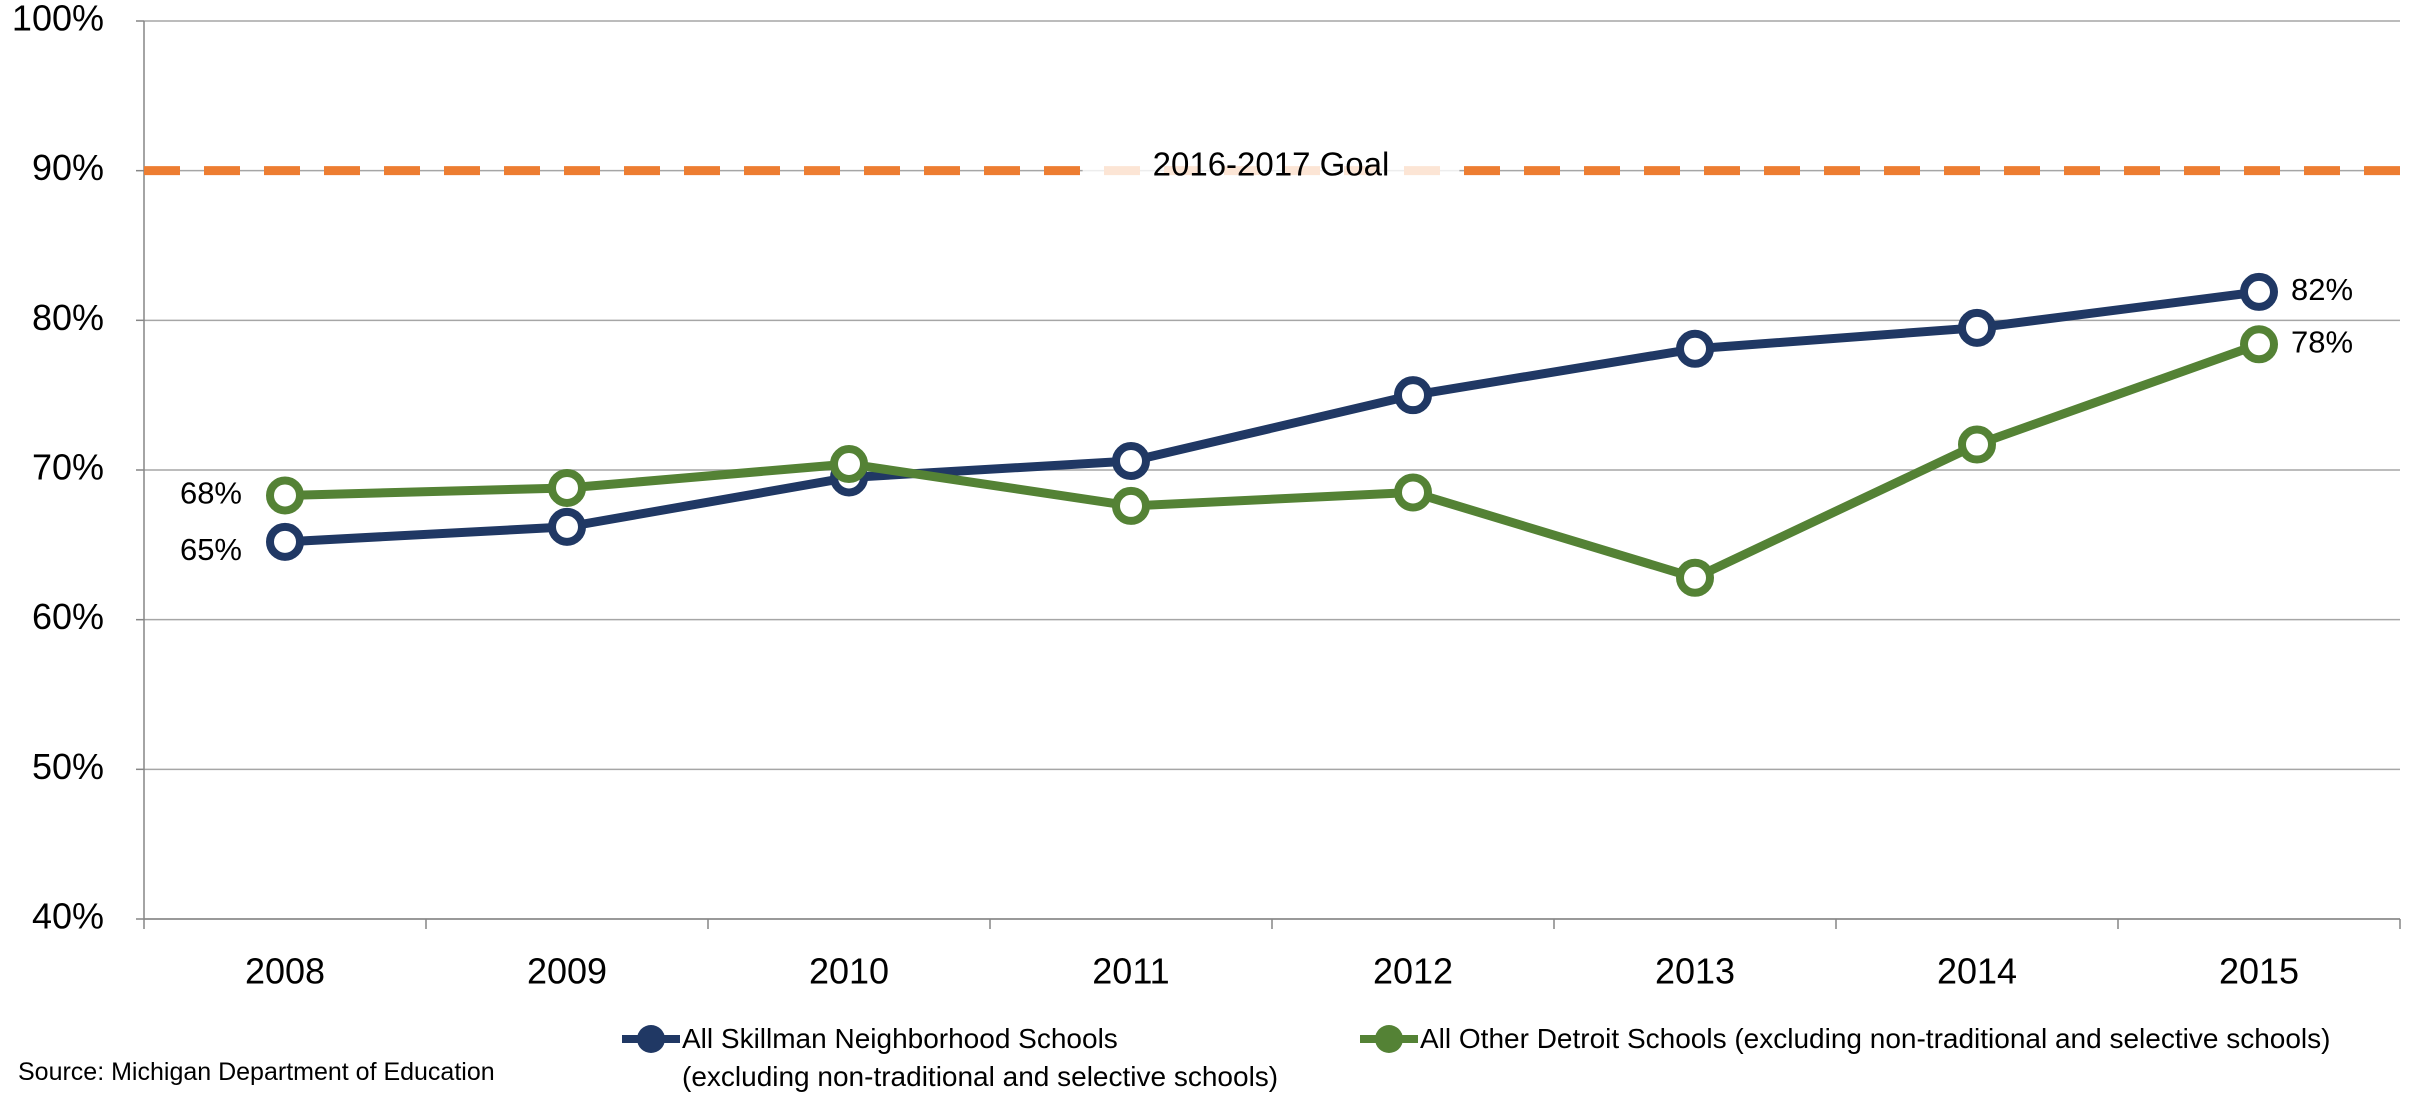  What do you see at coordinates (2322, 341) in the screenshot?
I see `data-label: 78%` at bounding box center [2322, 341].